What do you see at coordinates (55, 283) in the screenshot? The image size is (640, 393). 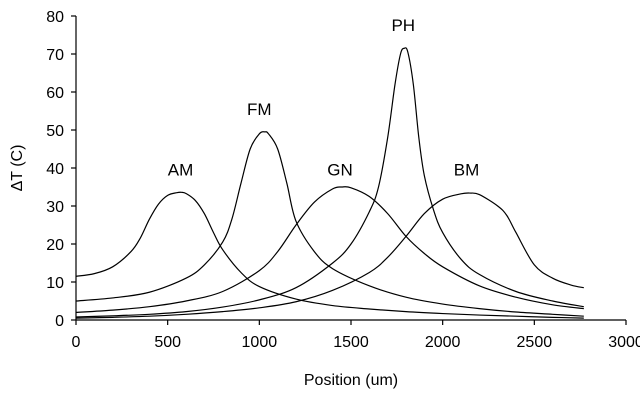 I see `y-tick-label: 10` at bounding box center [55, 283].